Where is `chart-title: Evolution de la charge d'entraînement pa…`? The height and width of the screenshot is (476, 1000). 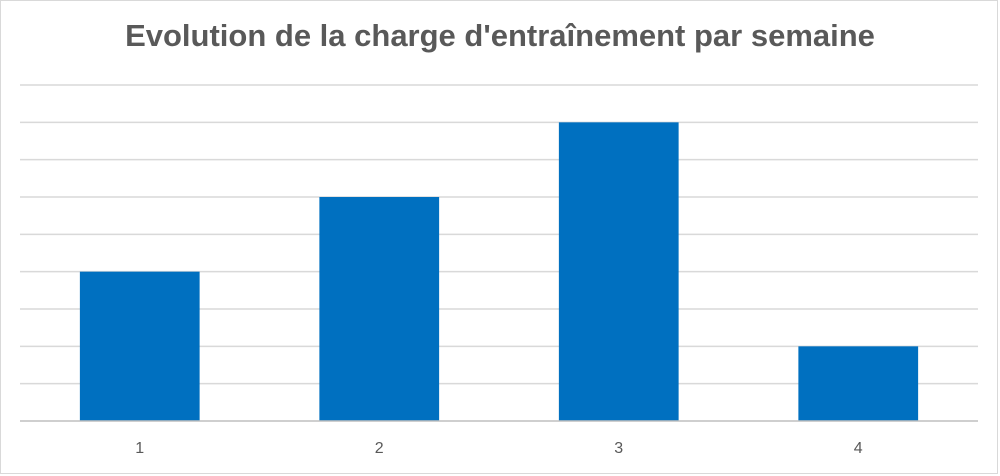
chart-title: Evolution de la charge d'entraînement pa… is located at coordinates (500, 35).